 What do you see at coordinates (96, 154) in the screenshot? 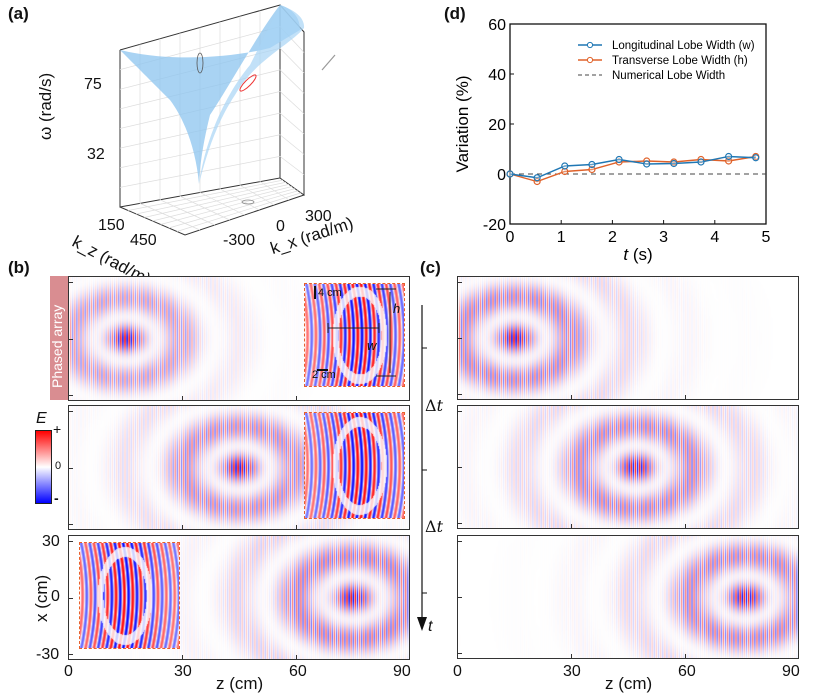
I see `omega-tick-32: 32` at bounding box center [96, 154].